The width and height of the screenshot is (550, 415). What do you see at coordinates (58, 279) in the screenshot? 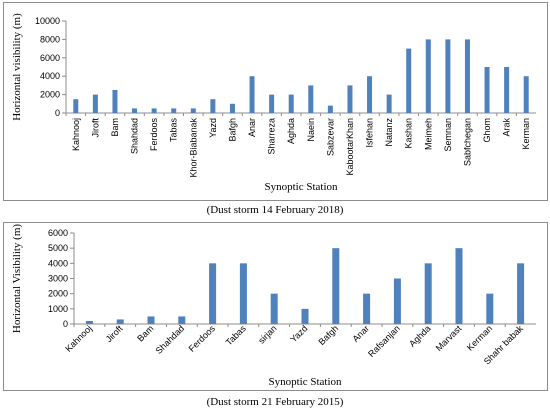
I see `y-tick-label: 3000` at bounding box center [58, 279].